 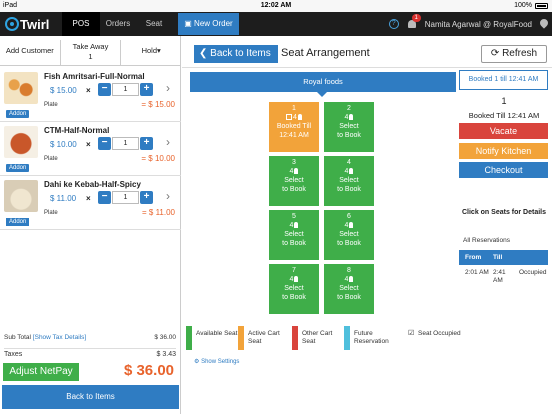 I want to click on seat-1: 1 4 Booked Till 12:41 AM, so click(x=294, y=127).